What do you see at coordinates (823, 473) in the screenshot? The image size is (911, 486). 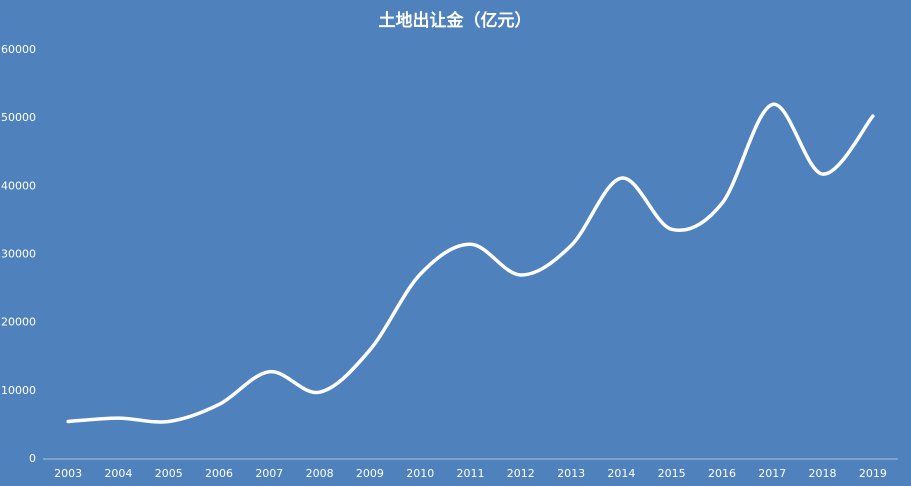 I see `x-tick-label: 2018` at bounding box center [823, 473].